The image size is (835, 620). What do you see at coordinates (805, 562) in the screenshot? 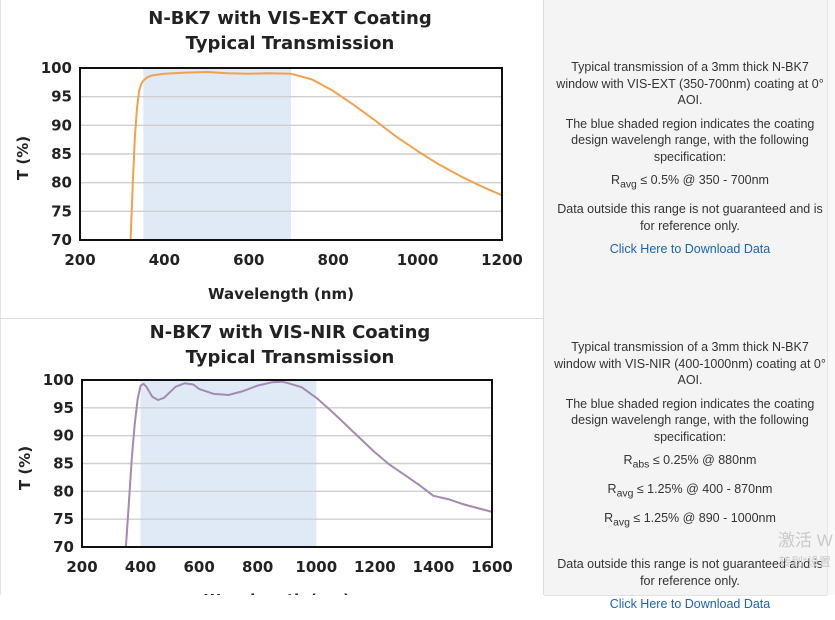
I see `activation-watermark-sub: 转到“设置` at bounding box center [805, 562].